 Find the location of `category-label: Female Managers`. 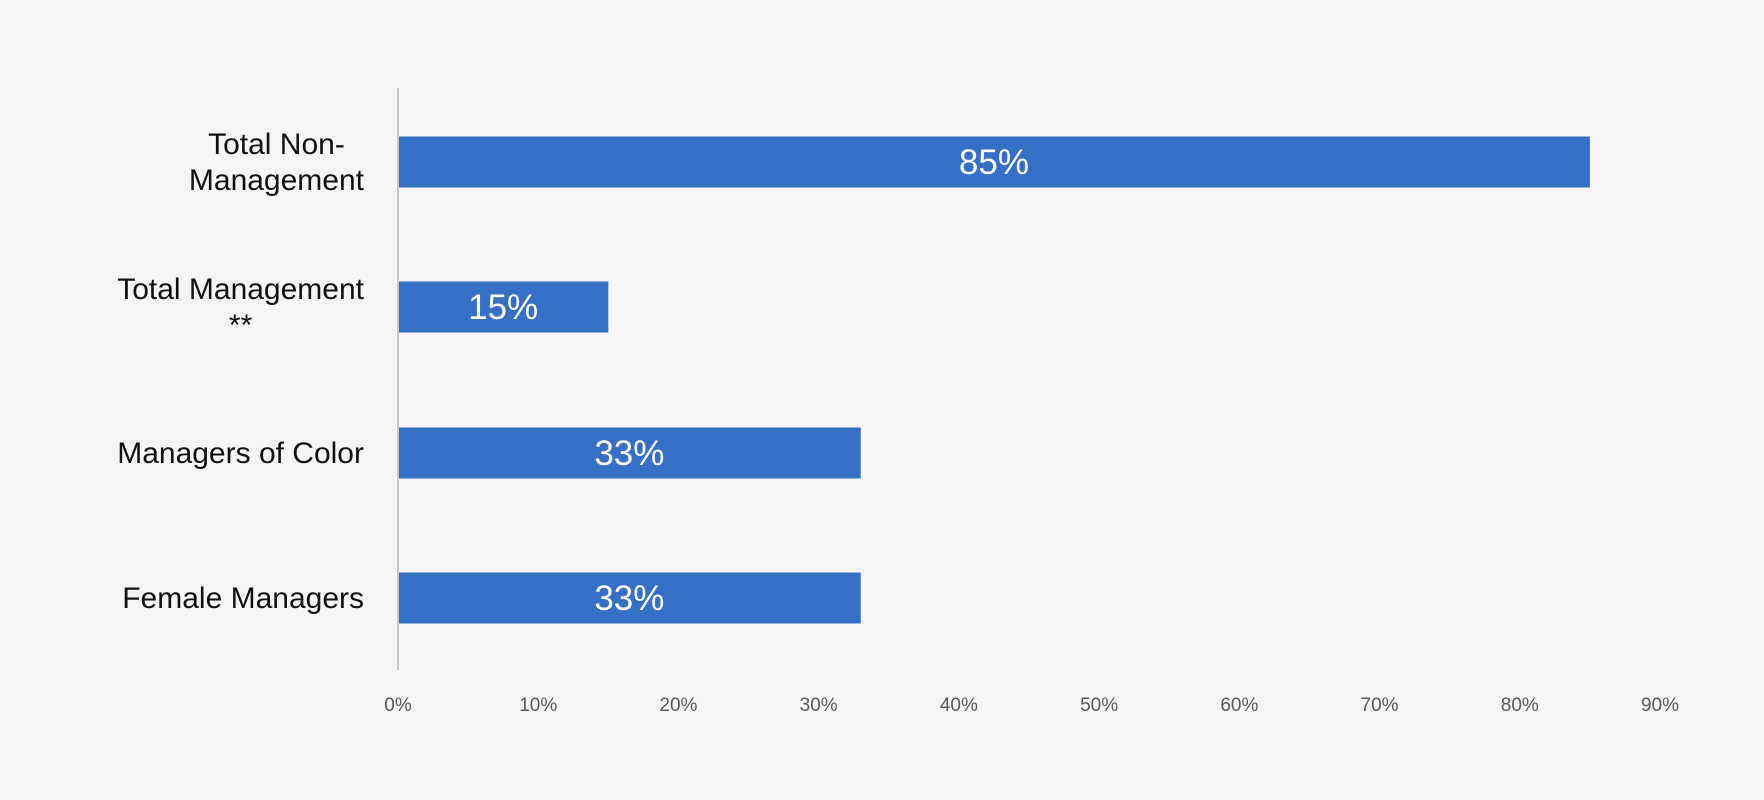

category-label: Female Managers is located at coordinates (243, 598).